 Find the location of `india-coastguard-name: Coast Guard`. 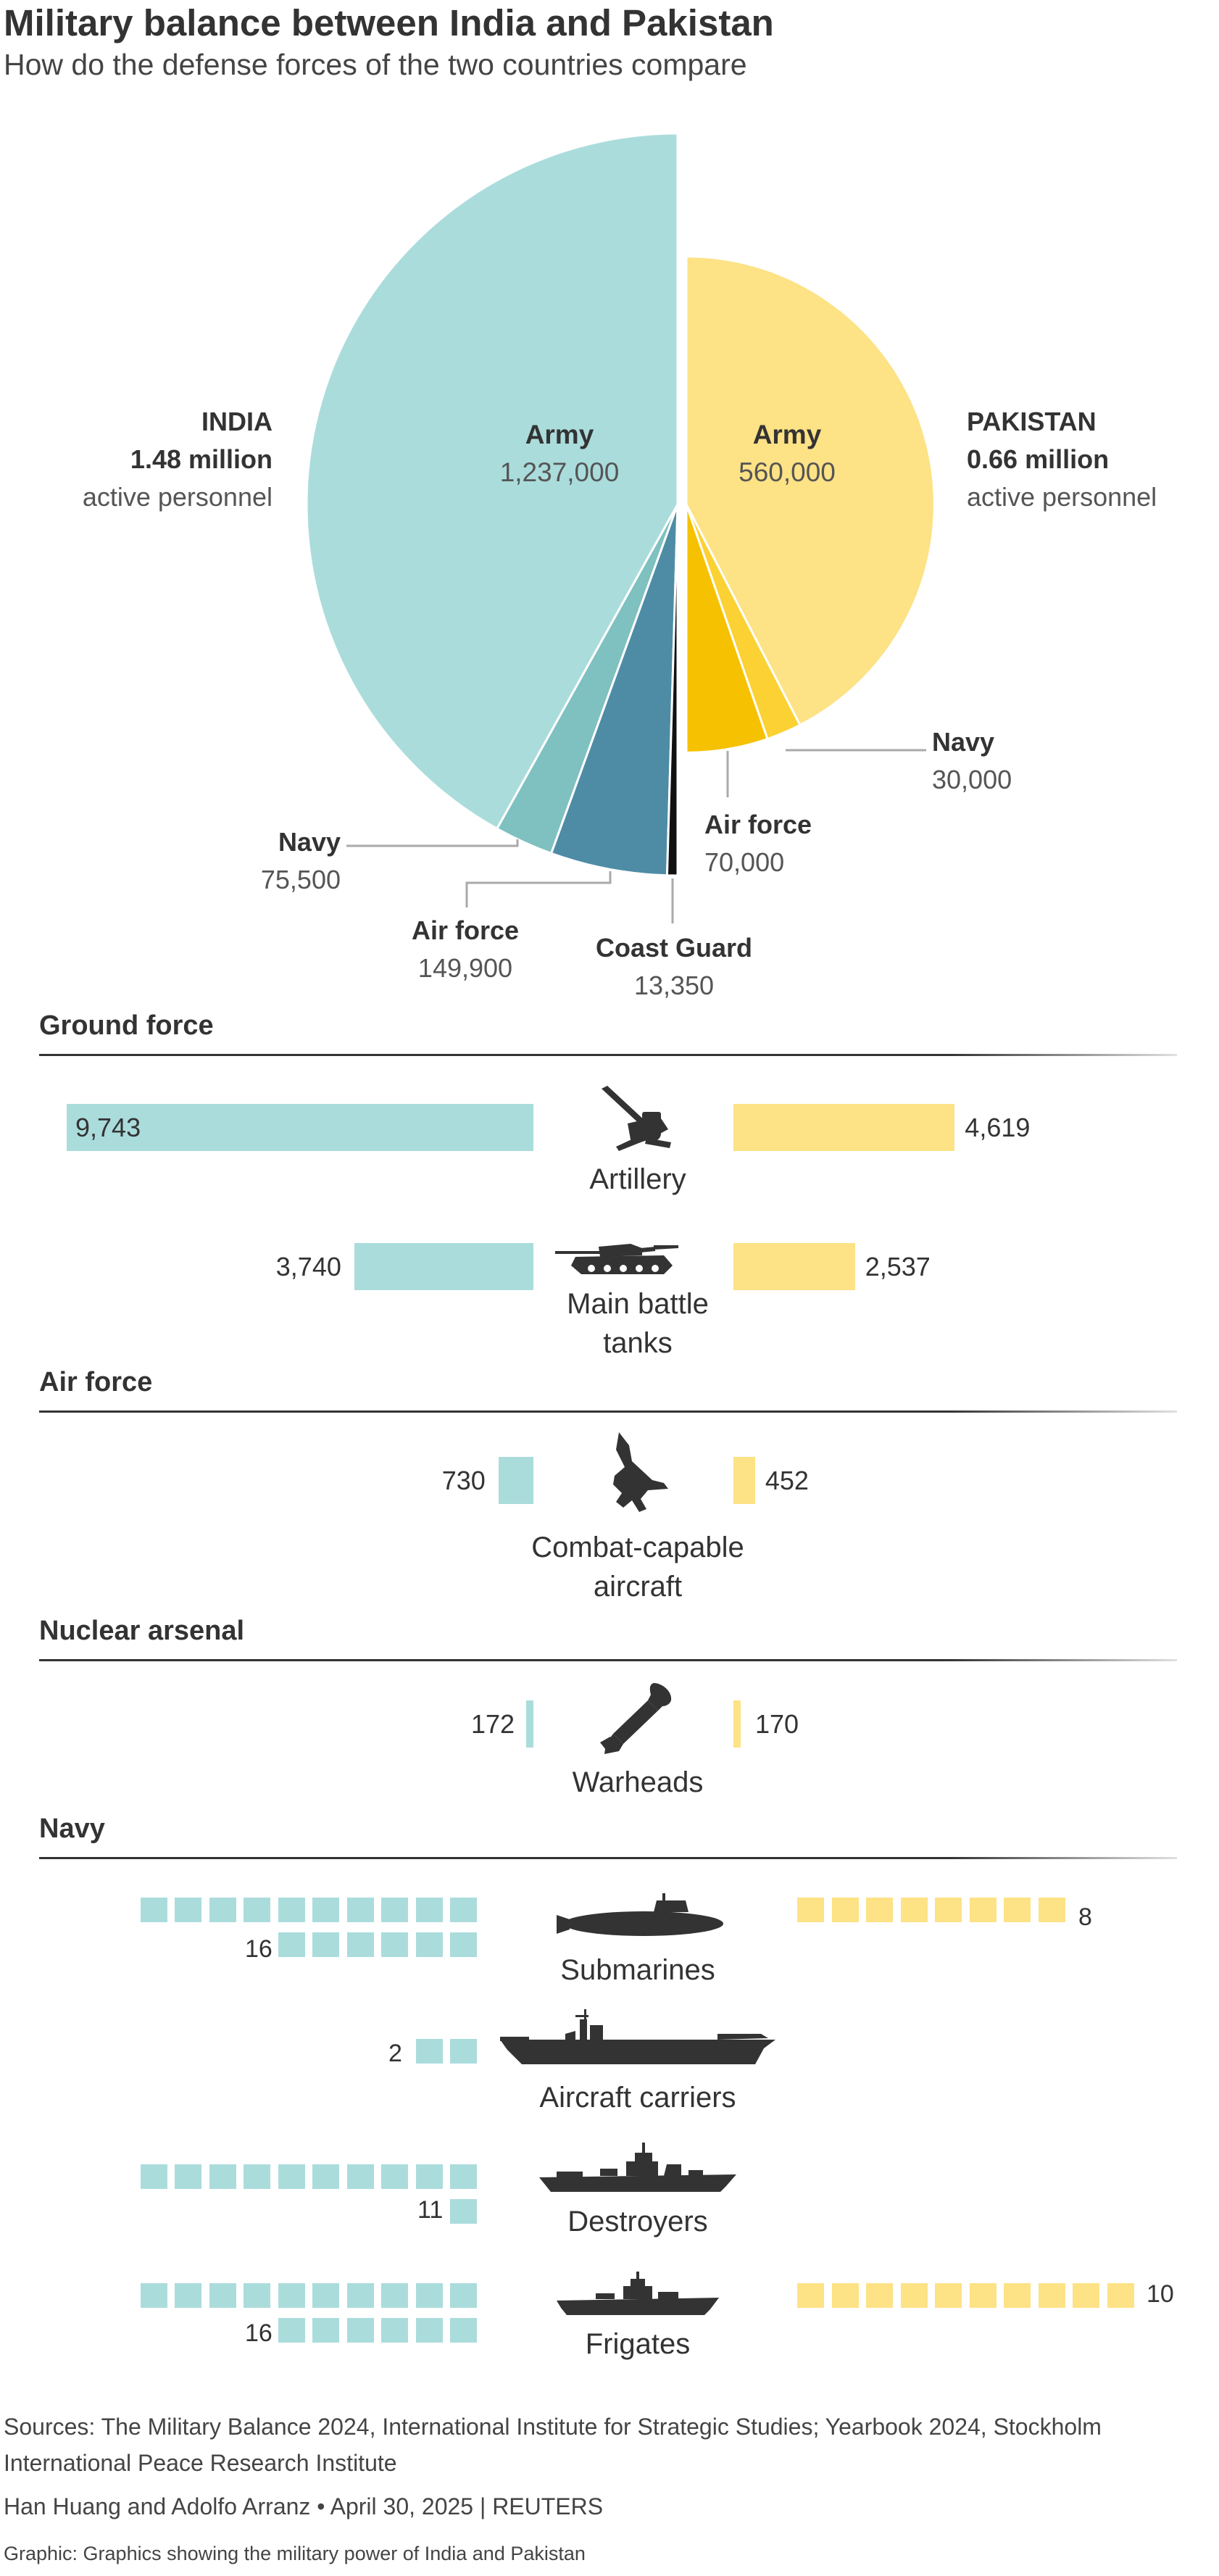

india-coastguard-name: Coast Guard is located at coordinates (674, 948).